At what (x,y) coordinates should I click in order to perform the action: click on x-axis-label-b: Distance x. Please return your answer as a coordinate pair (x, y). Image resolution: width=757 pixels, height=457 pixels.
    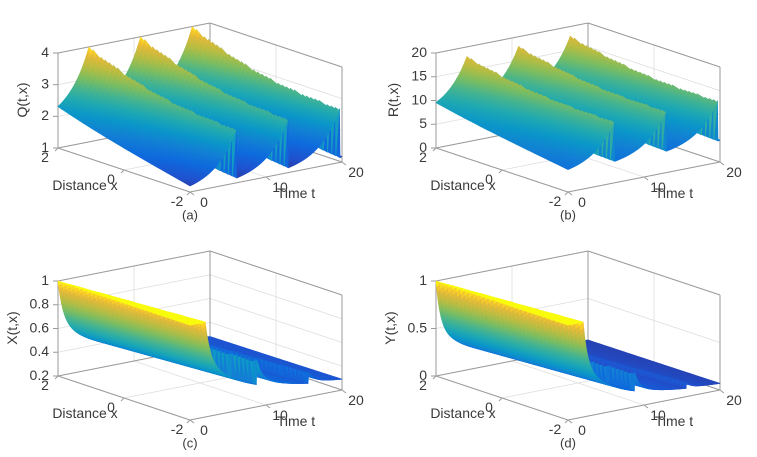
    Looking at the image, I should click on (463, 185).